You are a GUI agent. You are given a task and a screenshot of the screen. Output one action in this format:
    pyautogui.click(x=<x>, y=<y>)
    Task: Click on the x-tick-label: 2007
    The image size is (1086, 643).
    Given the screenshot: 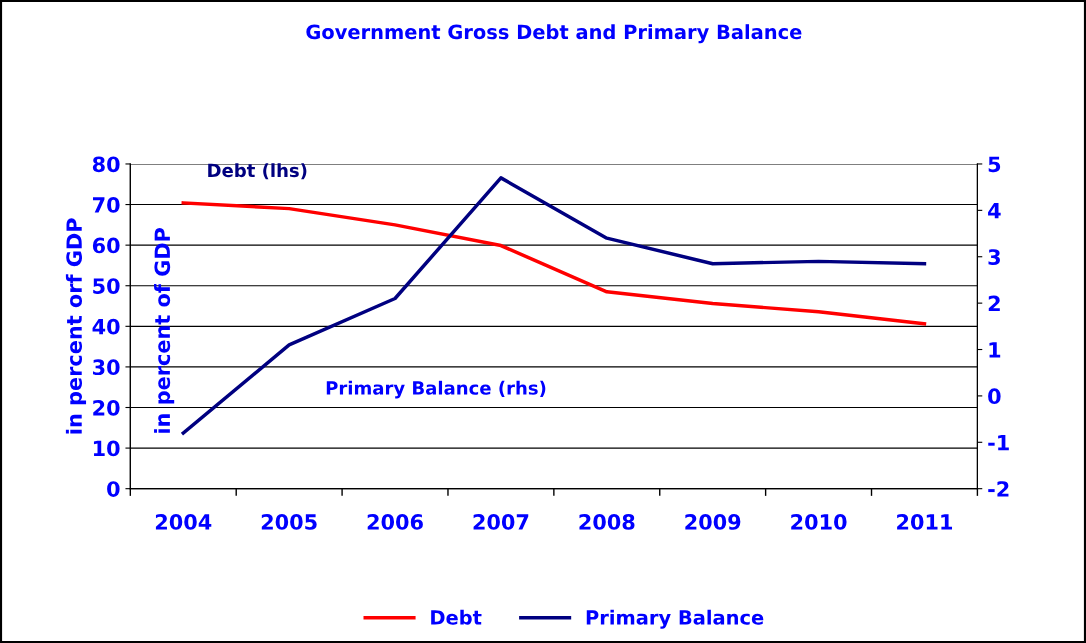 What is the action you would take?
    pyautogui.click(x=501, y=522)
    